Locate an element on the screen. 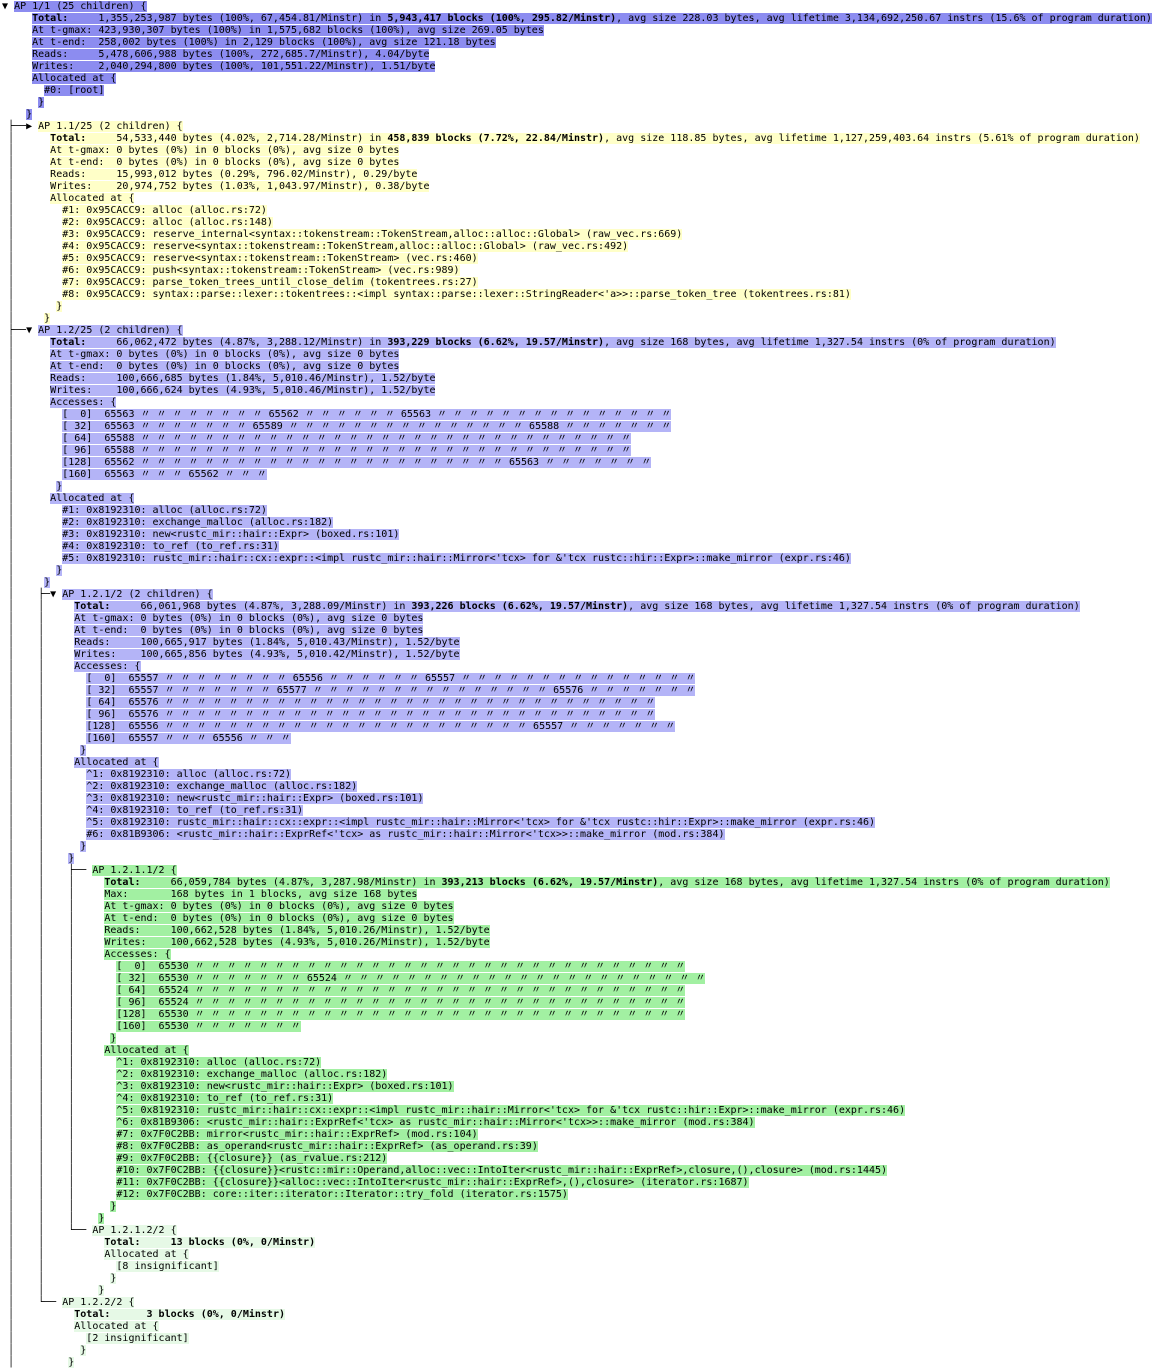 The image size is (1175, 1370). ap-node-close: } is located at coordinates (588, 115).